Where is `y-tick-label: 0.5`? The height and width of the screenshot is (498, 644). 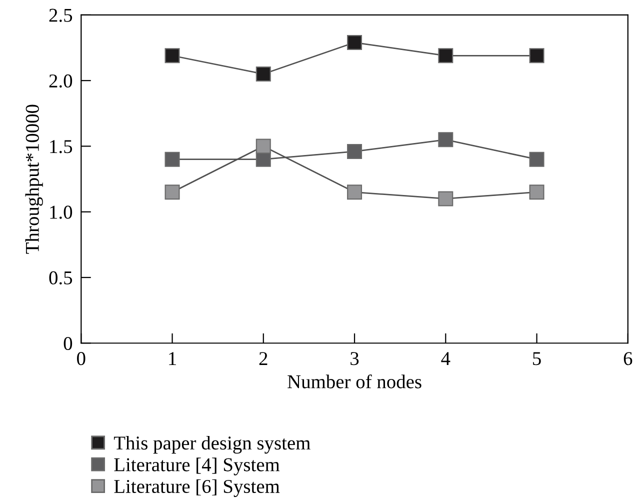
y-tick-label: 0.5 is located at coordinates (60, 278).